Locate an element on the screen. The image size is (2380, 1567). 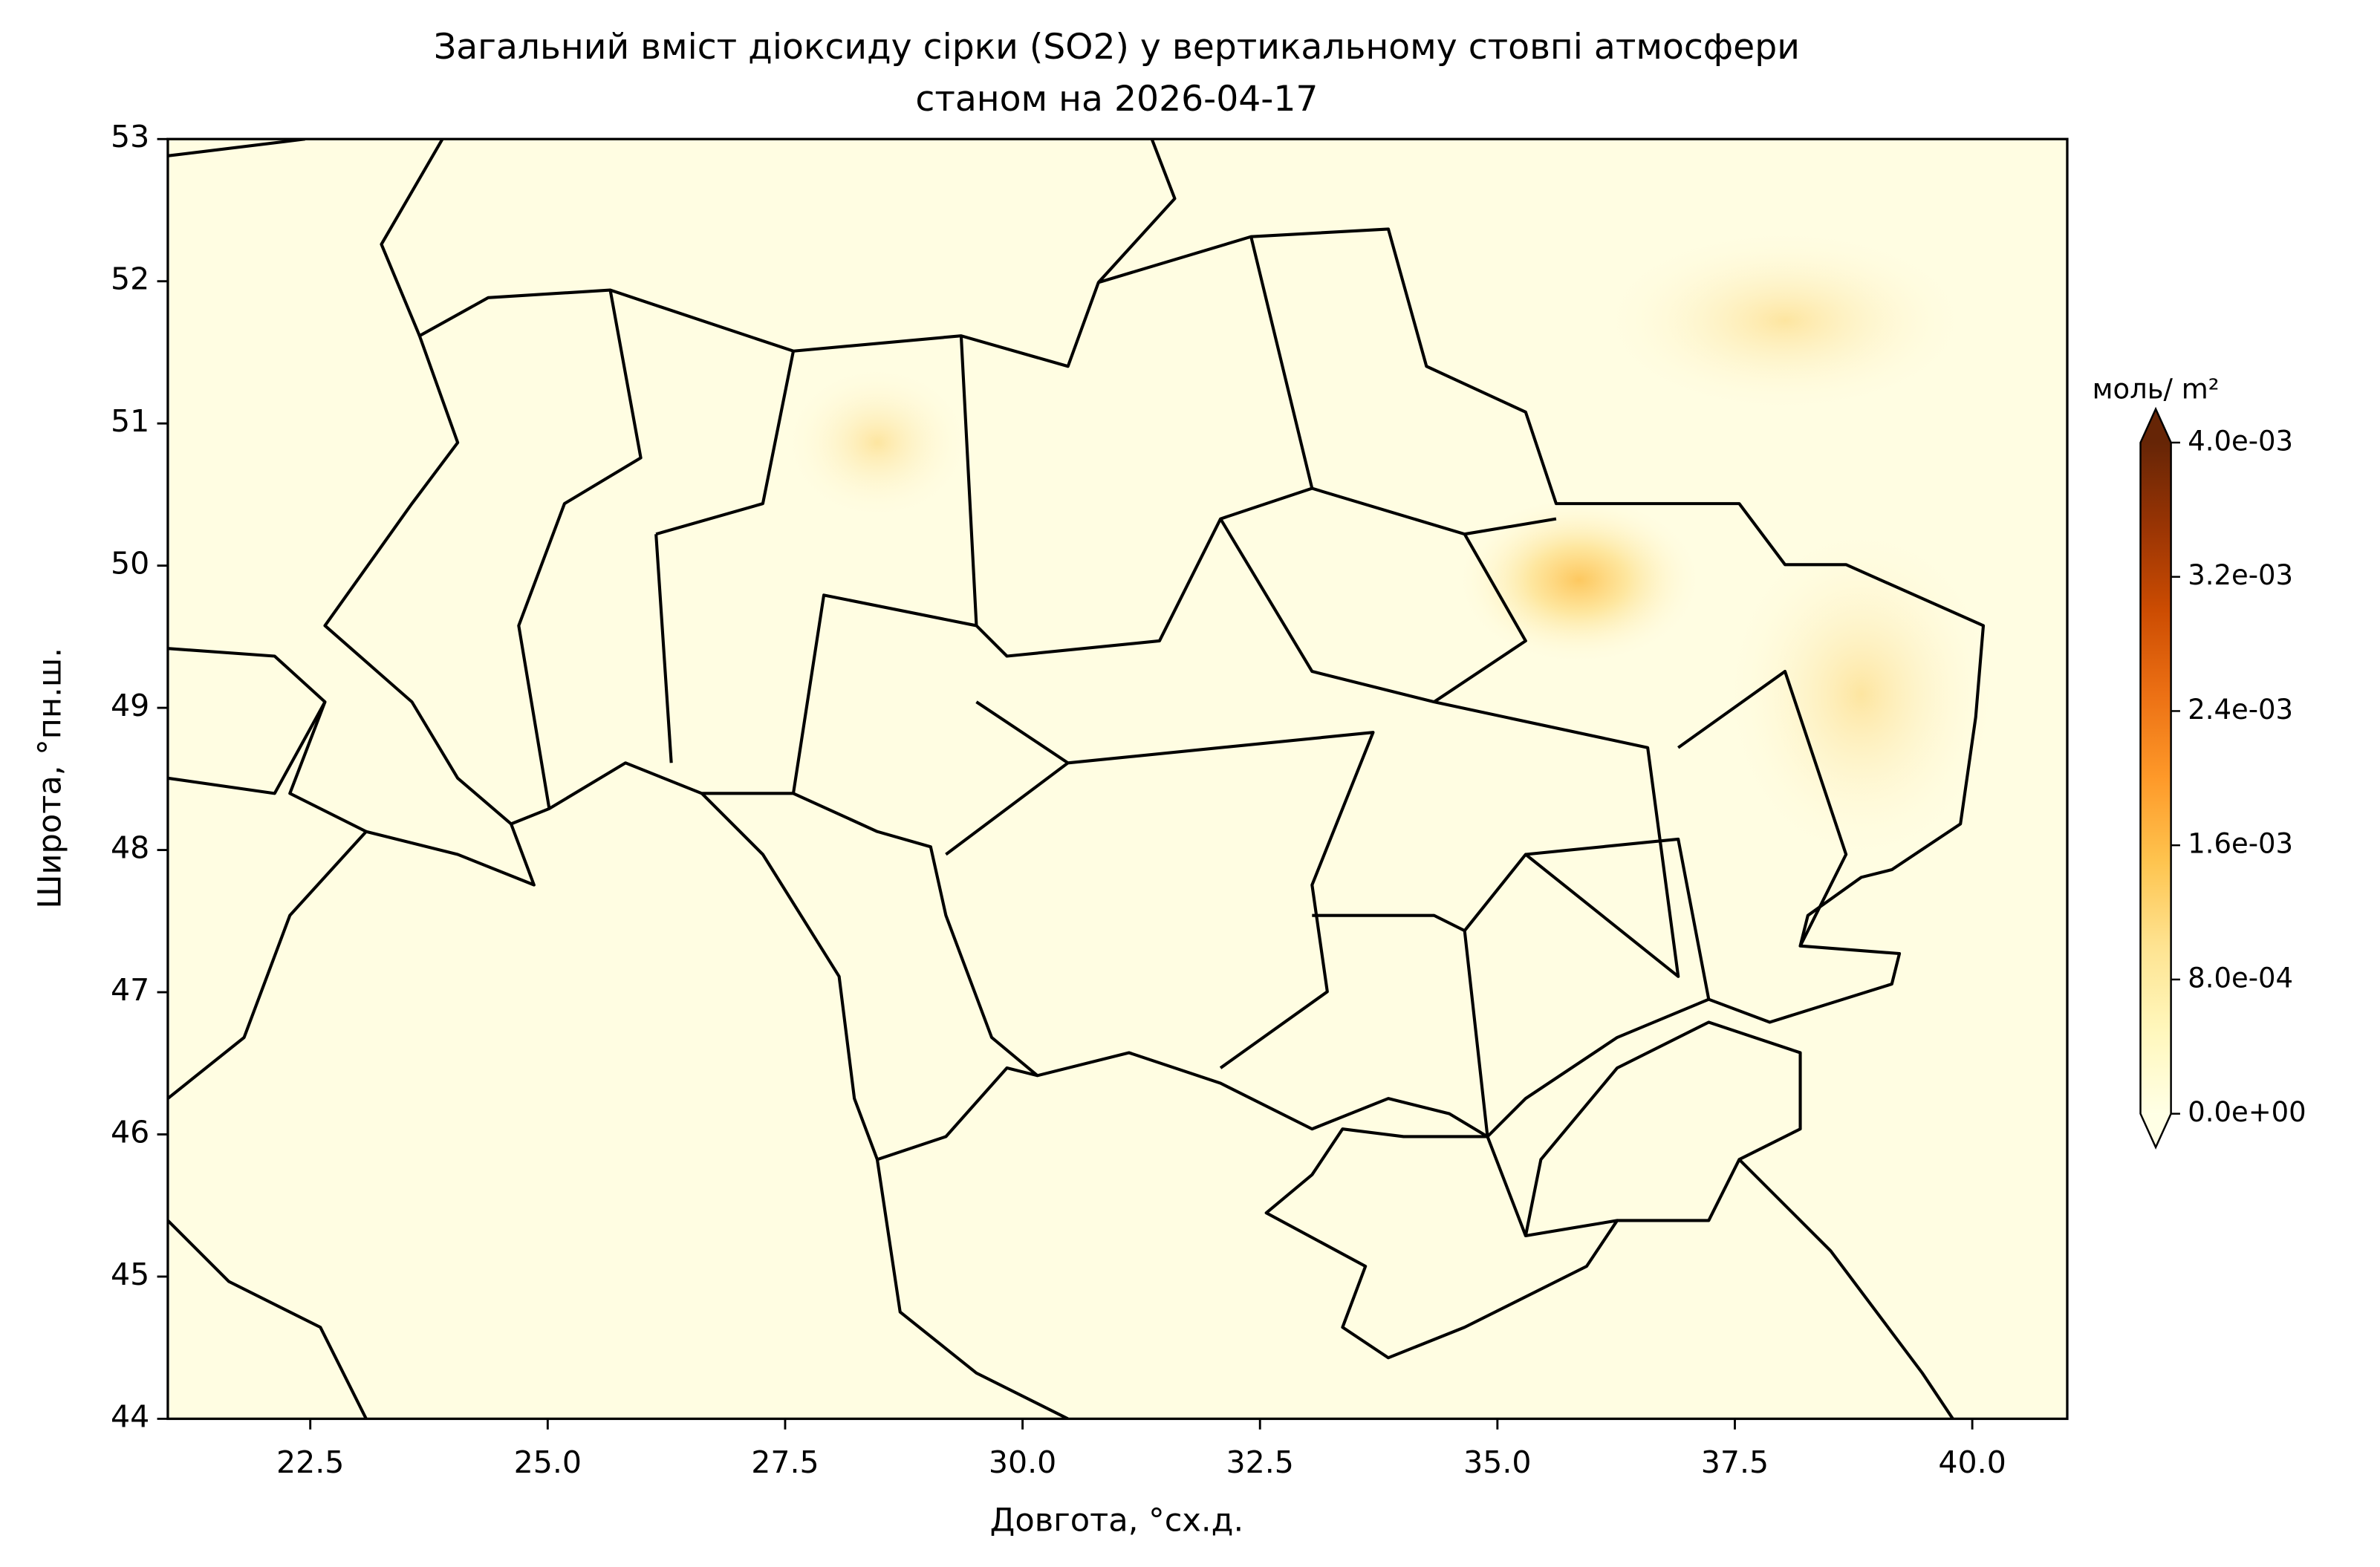
y-tick-label: 51 is located at coordinates (130, 421).